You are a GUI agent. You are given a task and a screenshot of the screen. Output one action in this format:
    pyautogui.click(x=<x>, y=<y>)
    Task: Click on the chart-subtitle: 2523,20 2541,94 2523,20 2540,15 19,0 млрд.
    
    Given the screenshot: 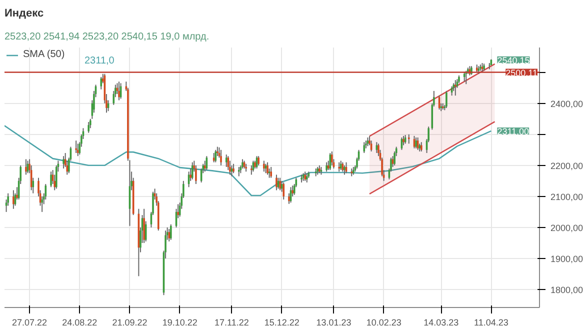 What is the action you would take?
    pyautogui.click(x=107, y=37)
    